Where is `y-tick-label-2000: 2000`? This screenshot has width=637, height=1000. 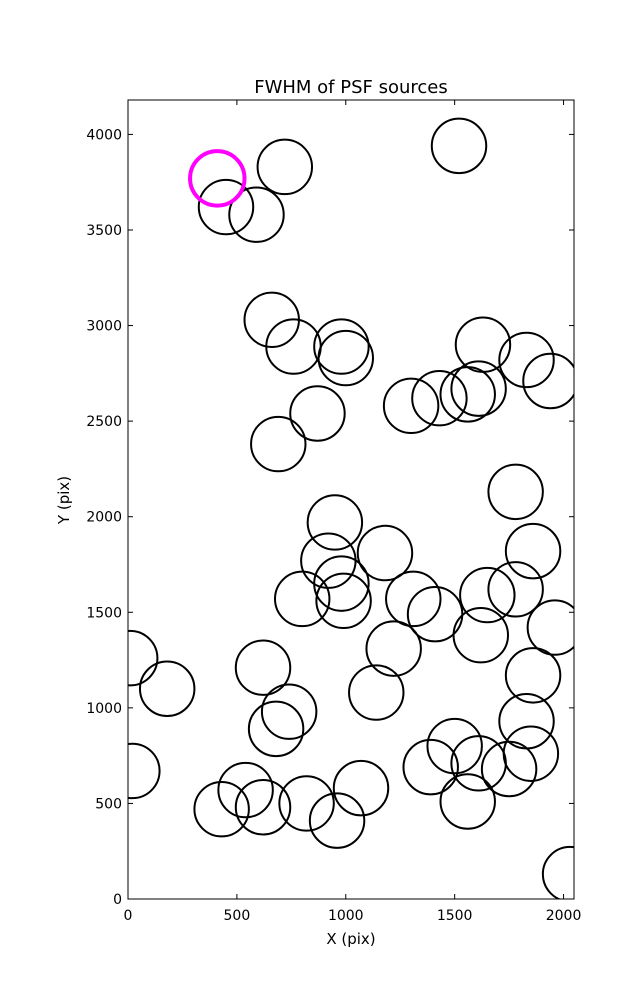
y-tick-label-2000: 2000 is located at coordinates (104, 518).